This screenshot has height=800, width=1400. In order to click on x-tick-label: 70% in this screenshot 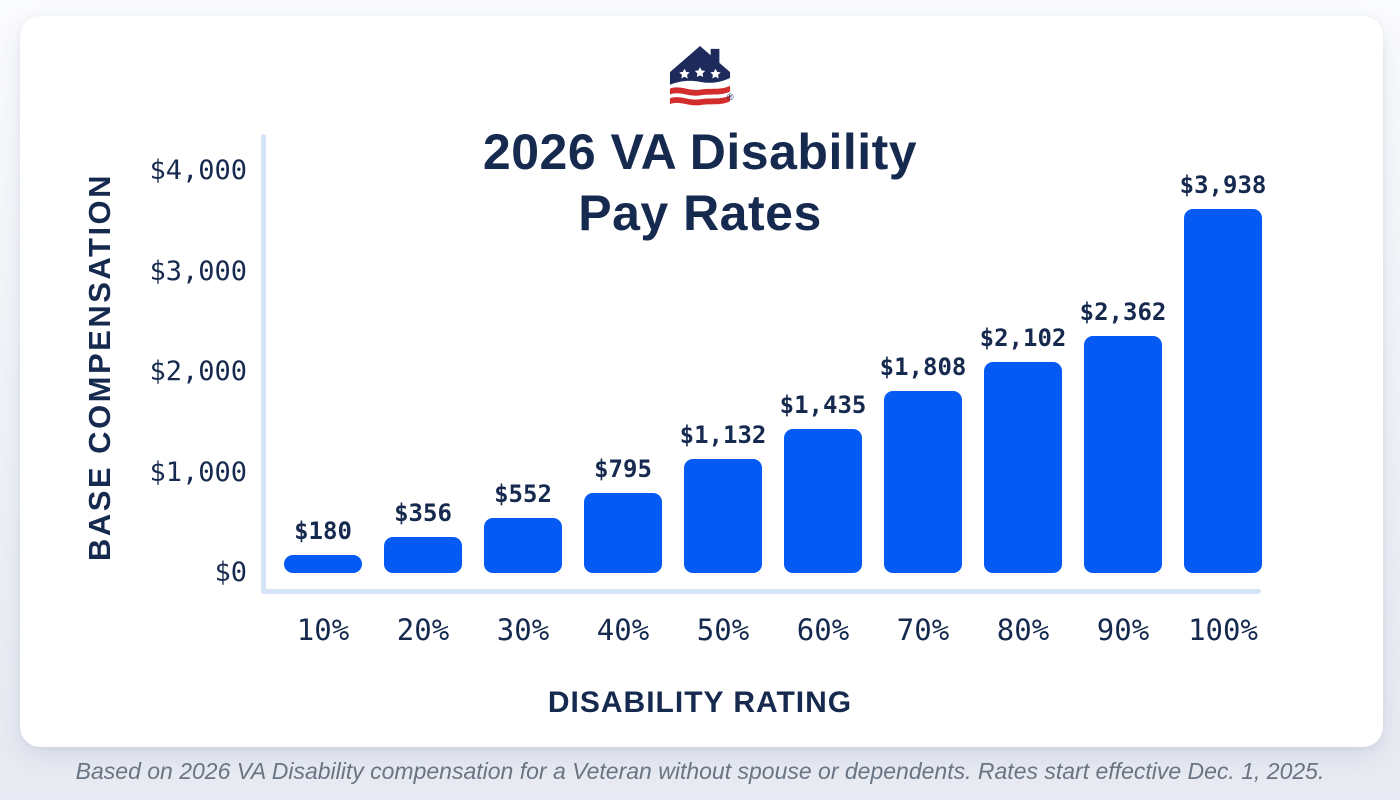, I will do `click(923, 630)`.